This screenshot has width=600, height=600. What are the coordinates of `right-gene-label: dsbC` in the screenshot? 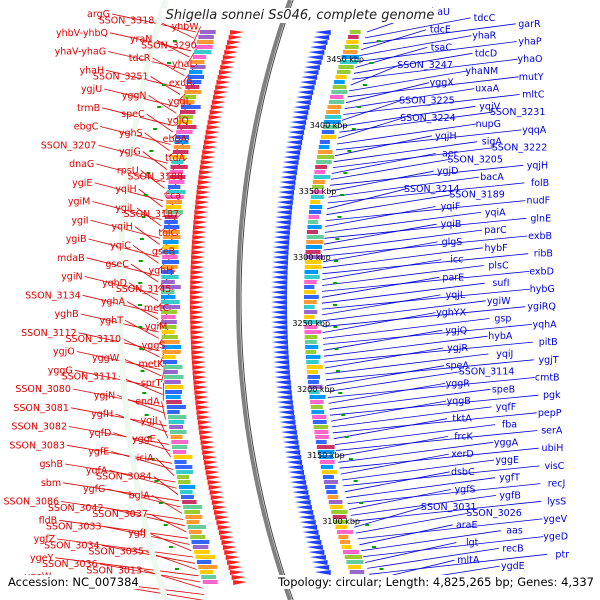 It's located at (463, 472).